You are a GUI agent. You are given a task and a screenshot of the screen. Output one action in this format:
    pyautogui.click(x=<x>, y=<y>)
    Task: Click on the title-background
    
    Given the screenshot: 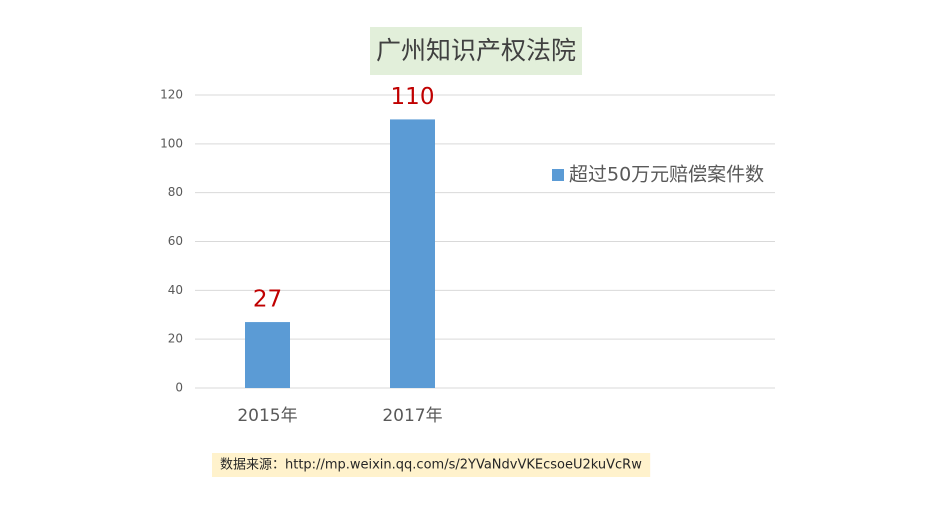 What is the action you would take?
    pyautogui.click(x=476, y=51)
    